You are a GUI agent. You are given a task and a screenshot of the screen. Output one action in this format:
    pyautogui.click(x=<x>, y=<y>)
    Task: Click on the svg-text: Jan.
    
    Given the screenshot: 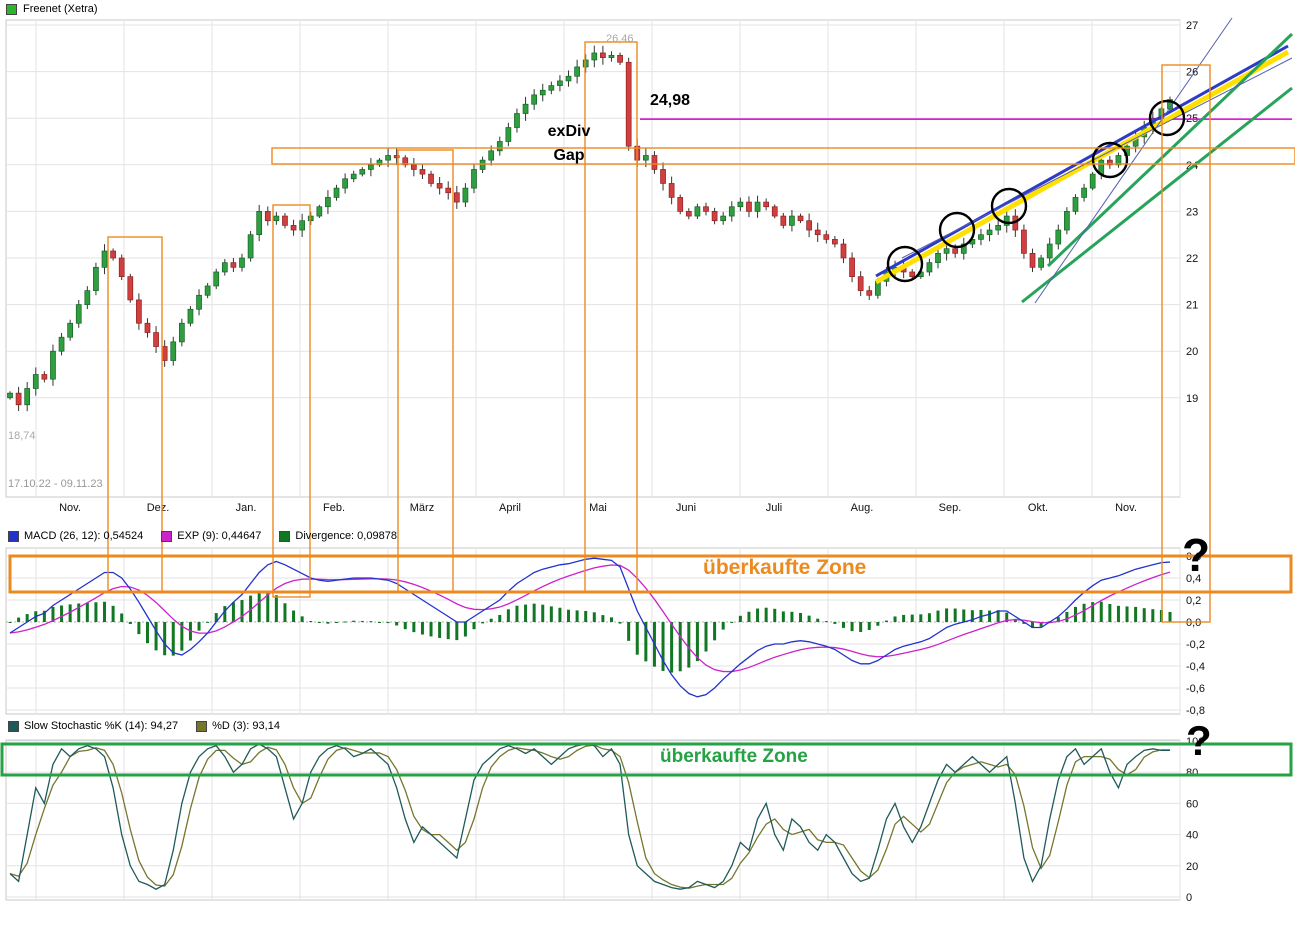 What is the action you would take?
    pyautogui.click(x=246, y=508)
    